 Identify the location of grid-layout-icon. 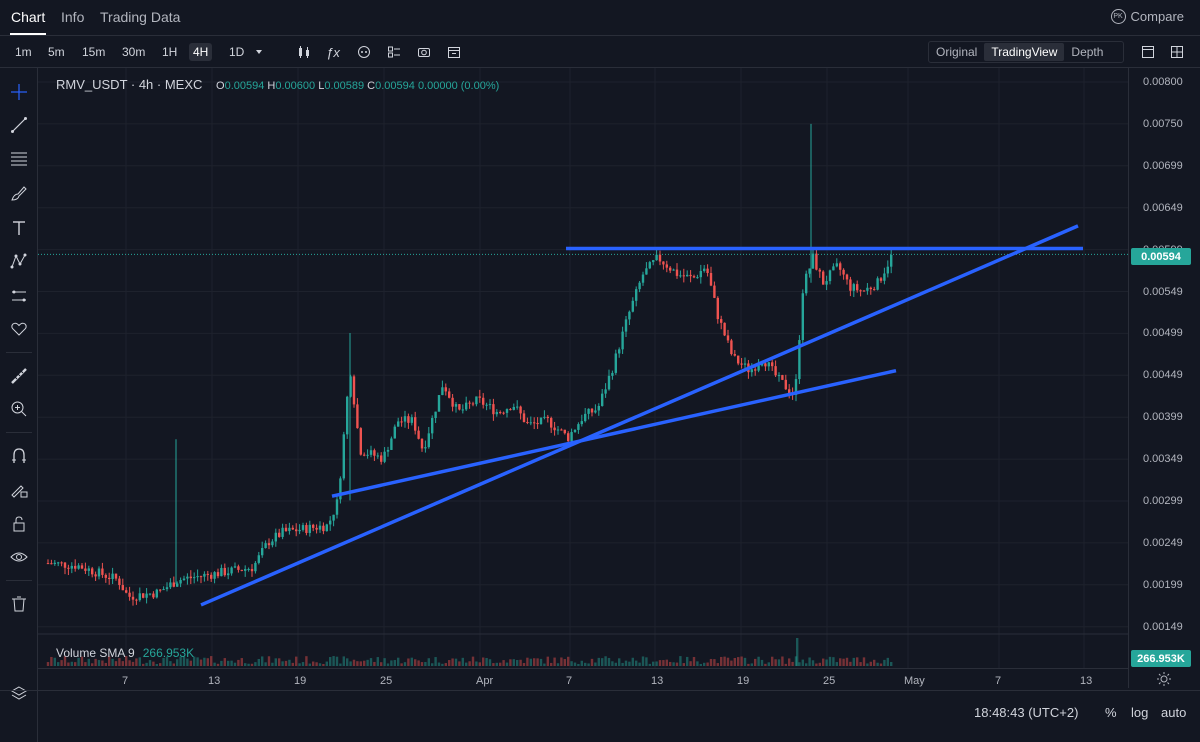
(1177, 52).